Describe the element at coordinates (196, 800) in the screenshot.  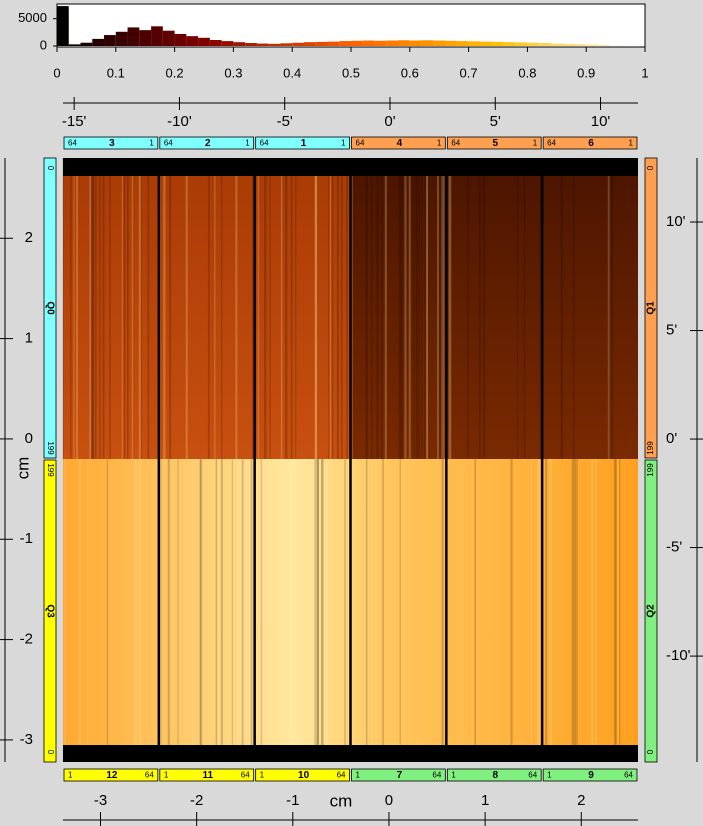
I see `x-tick-label: -2` at that location.